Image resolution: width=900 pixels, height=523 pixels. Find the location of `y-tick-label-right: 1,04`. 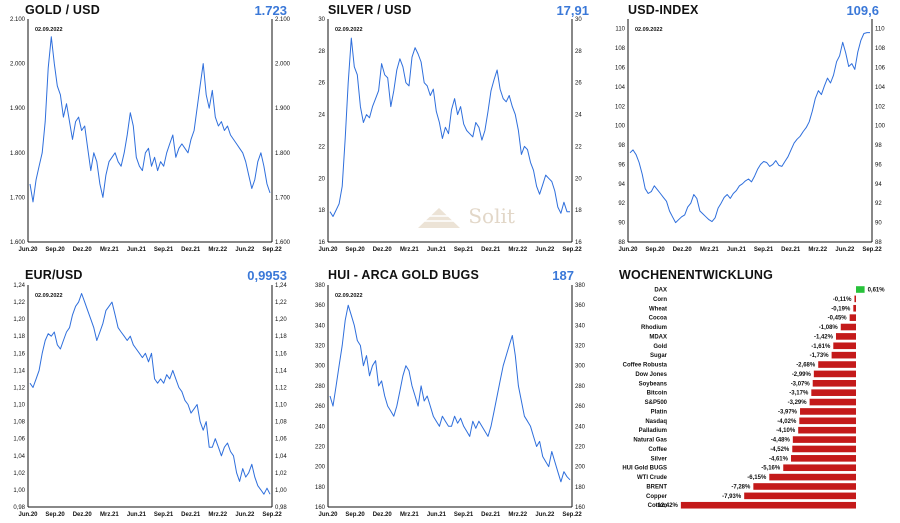

y-tick-label-right: 1,04 is located at coordinates (281, 457).